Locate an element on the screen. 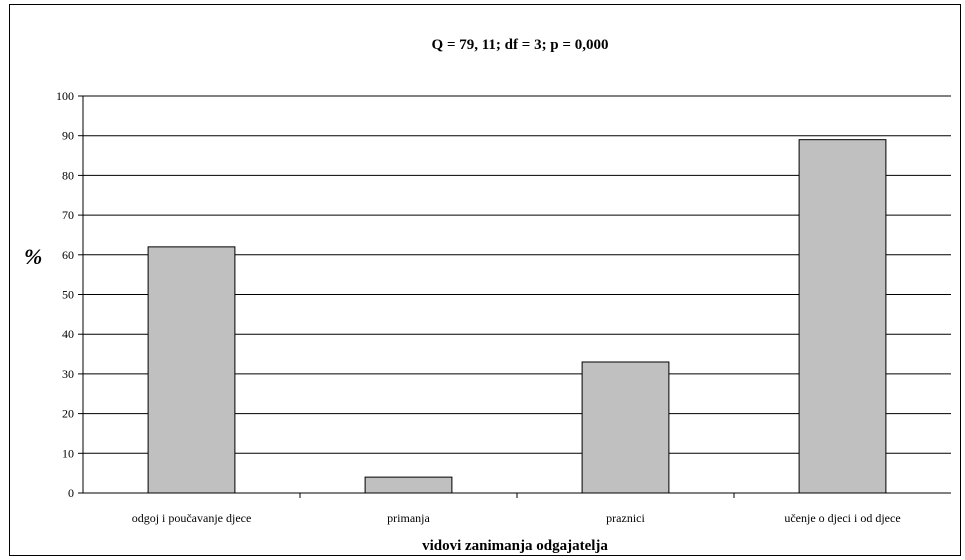 This screenshot has height=560, width=965. x-axis-title: vidovi zanimanja odgajatelja is located at coordinates (515, 546).